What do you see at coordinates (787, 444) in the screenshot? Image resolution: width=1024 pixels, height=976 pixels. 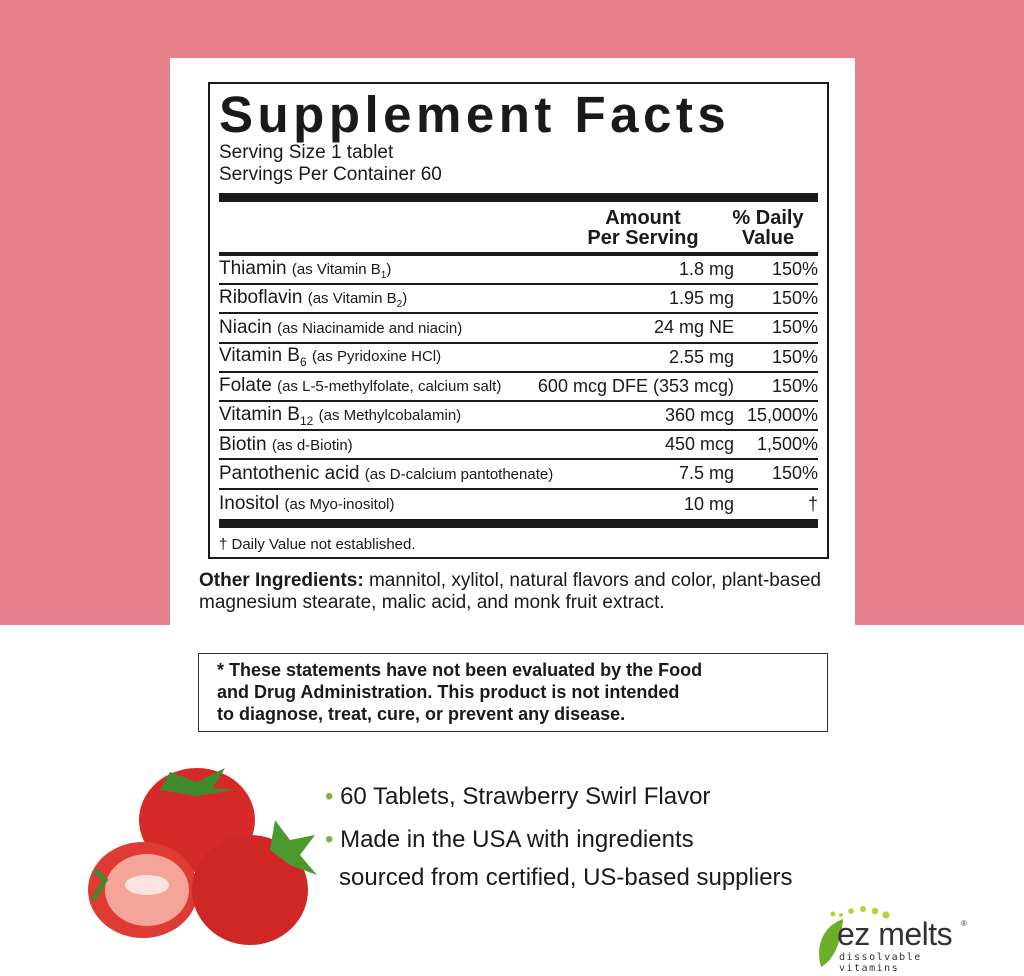 I see `daily-value: 1,500%` at bounding box center [787, 444].